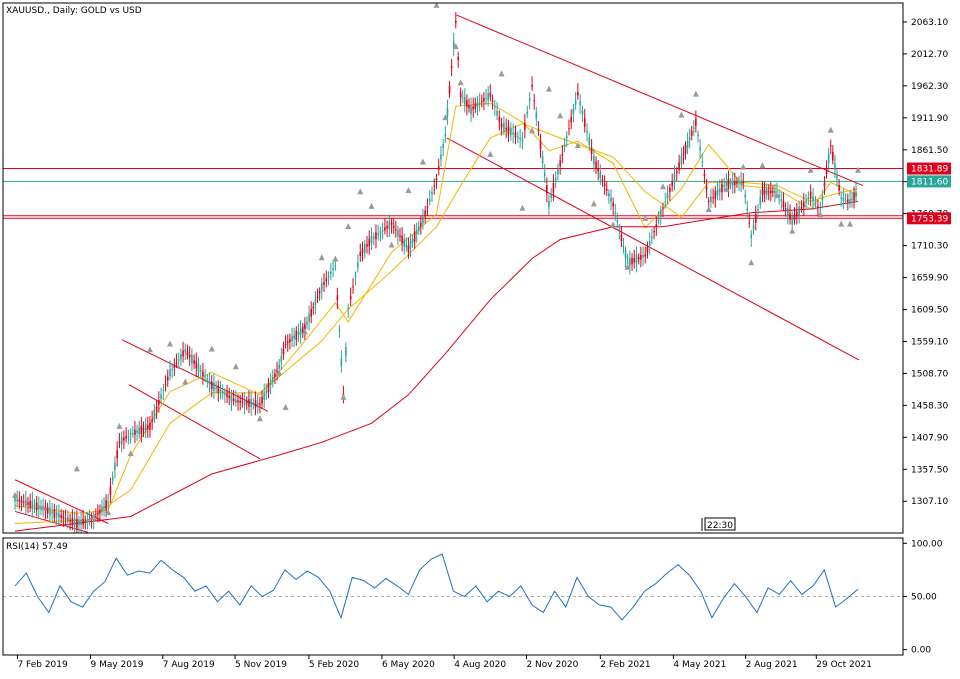  Describe the element at coordinates (929, 219) in the screenshot. I see `price-label-text-2: 1753.39` at that location.